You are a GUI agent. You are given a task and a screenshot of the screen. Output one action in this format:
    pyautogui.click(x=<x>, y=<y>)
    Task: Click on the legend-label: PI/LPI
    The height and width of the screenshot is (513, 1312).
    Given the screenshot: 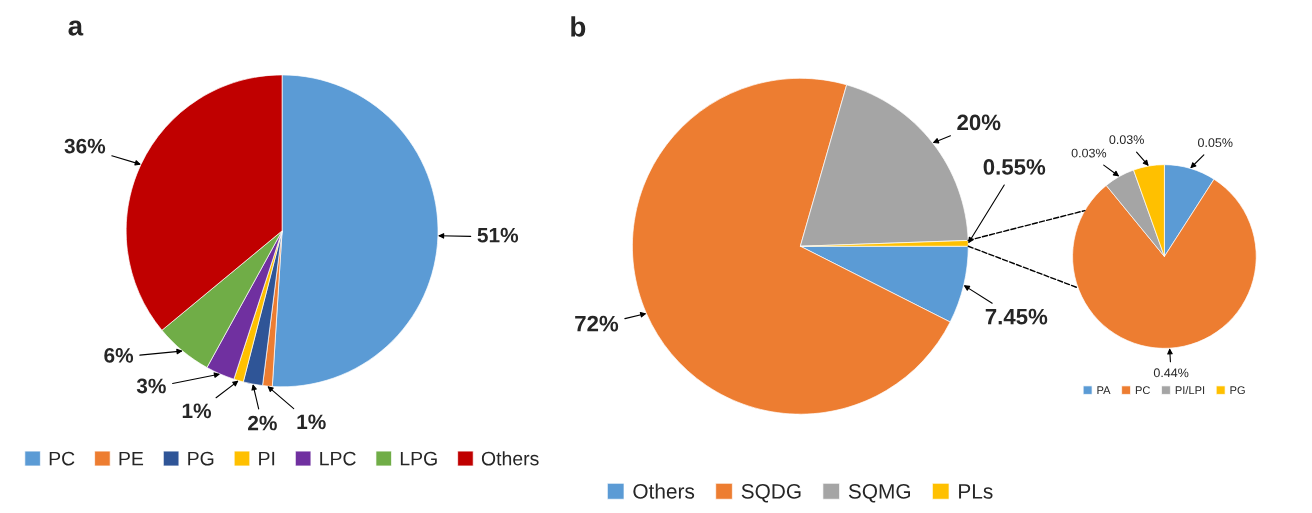 What is the action you would take?
    pyautogui.click(x=1190, y=390)
    